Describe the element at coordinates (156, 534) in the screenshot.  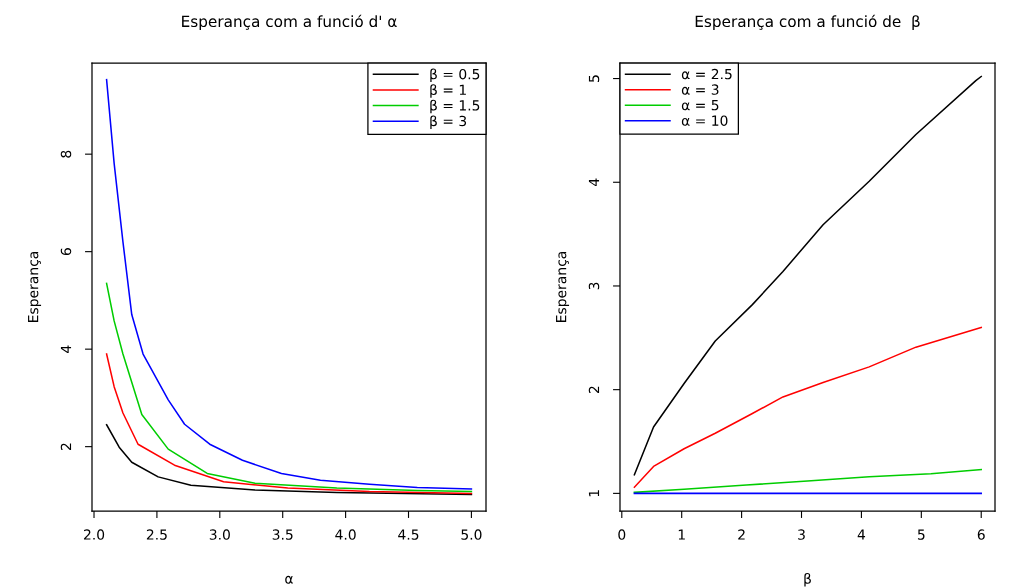
I see `x-tick-label: 2.5` at that location.